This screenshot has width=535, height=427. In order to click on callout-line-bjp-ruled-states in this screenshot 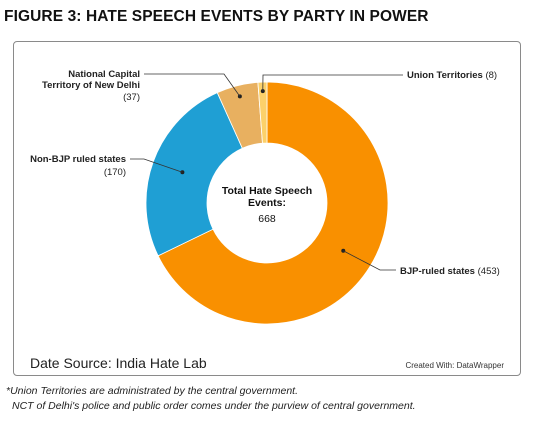, I will do `click(369, 260)`.